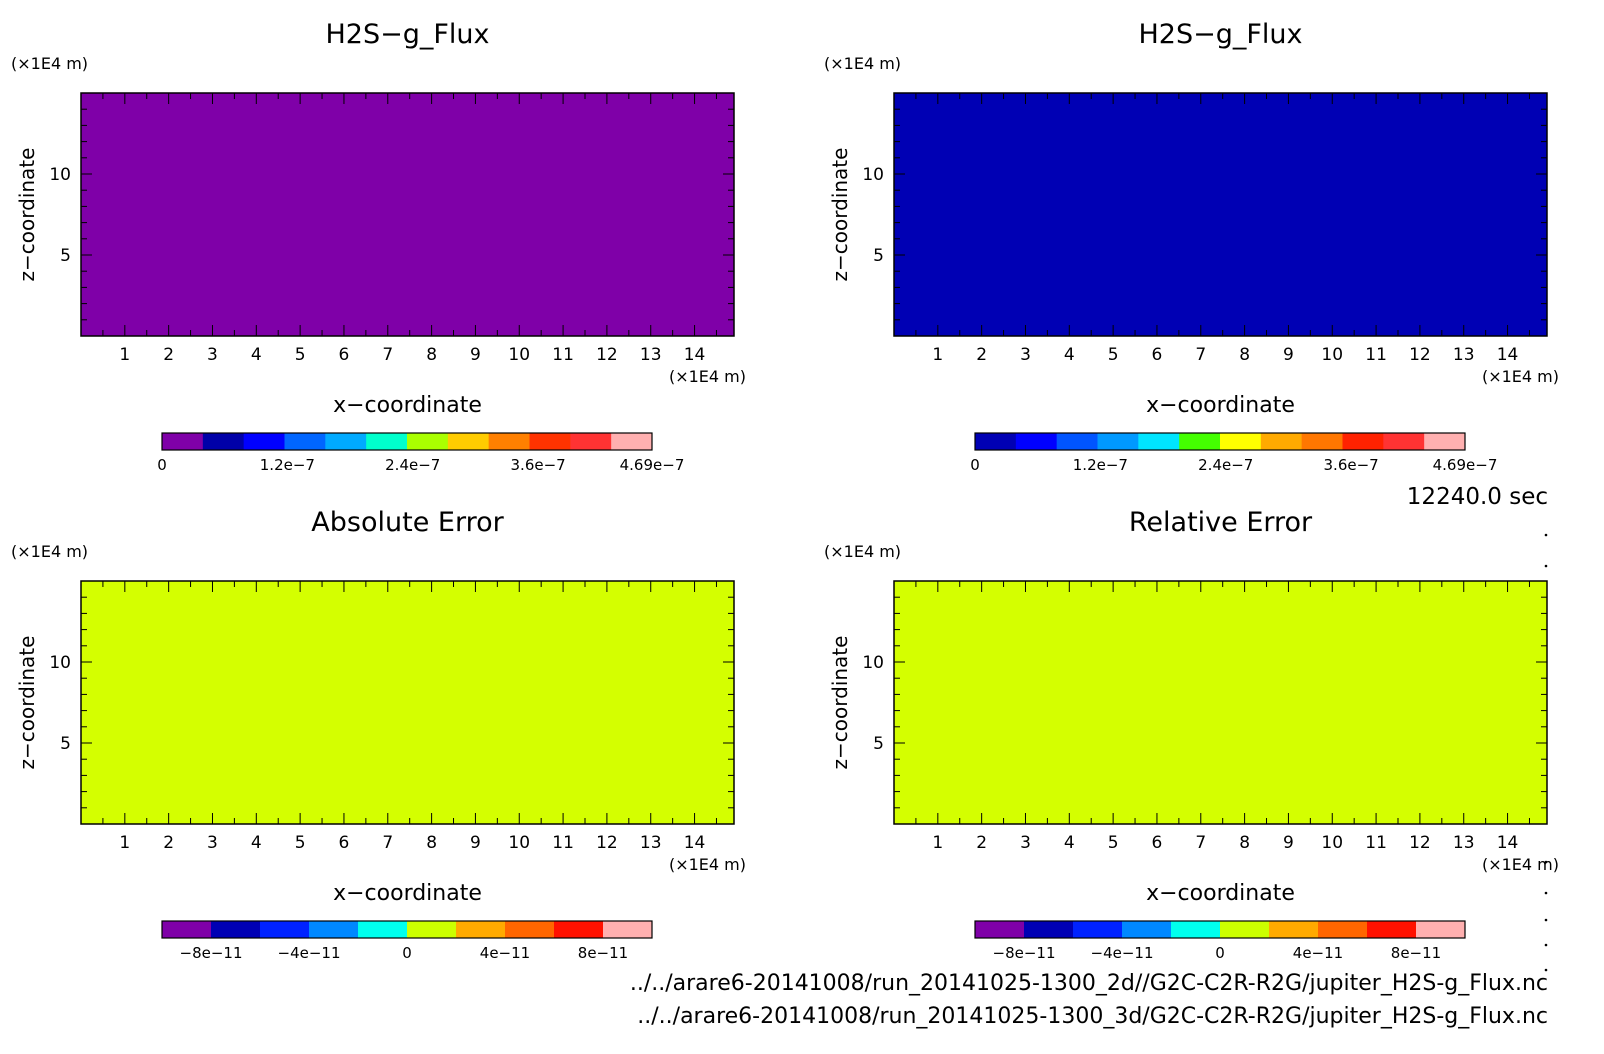 This screenshot has width=1604, height=1054. I want to click on chart-title: Absolute Error, so click(407, 522).